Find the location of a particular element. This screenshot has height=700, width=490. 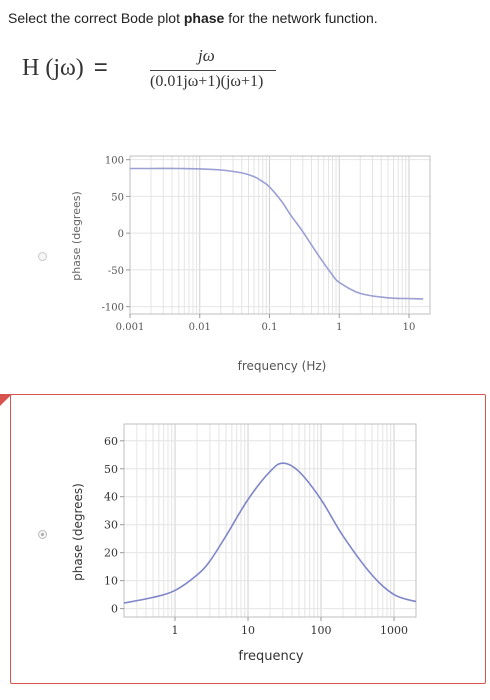

x-tick-label: 0.01 is located at coordinates (200, 327).